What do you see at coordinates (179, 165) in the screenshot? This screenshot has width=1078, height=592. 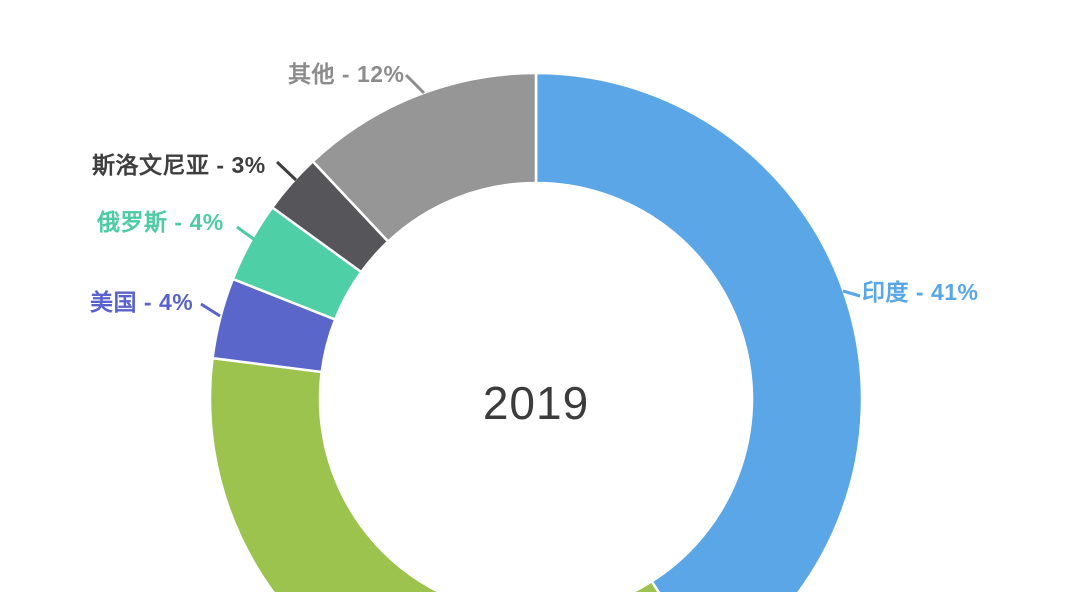 I see `label-slovenia: 斯洛文尼亚 - 3%` at bounding box center [179, 165].